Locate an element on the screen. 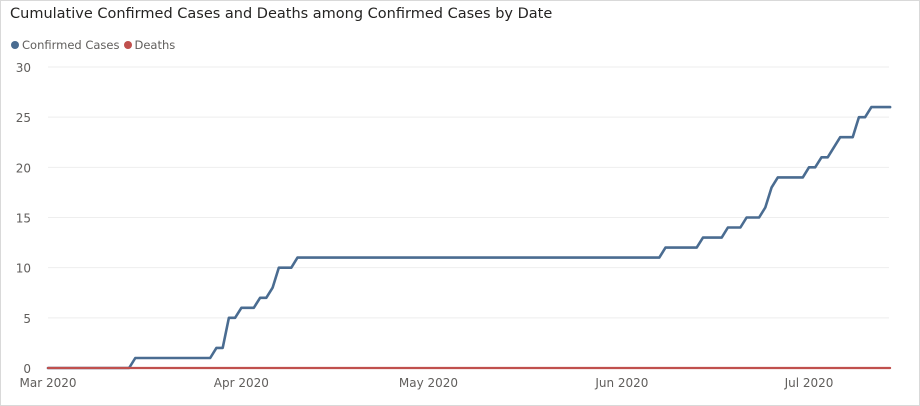 Image resolution: width=920 pixels, height=406 pixels. y-tick-label-10: 10 is located at coordinates (23, 269).